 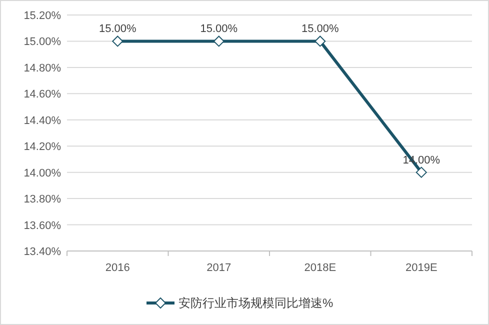 What do you see at coordinates (256, 303) in the screenshot?
I see `legend-label: 安防行业市场规模同比增速%` at bounding box center [256, 303].